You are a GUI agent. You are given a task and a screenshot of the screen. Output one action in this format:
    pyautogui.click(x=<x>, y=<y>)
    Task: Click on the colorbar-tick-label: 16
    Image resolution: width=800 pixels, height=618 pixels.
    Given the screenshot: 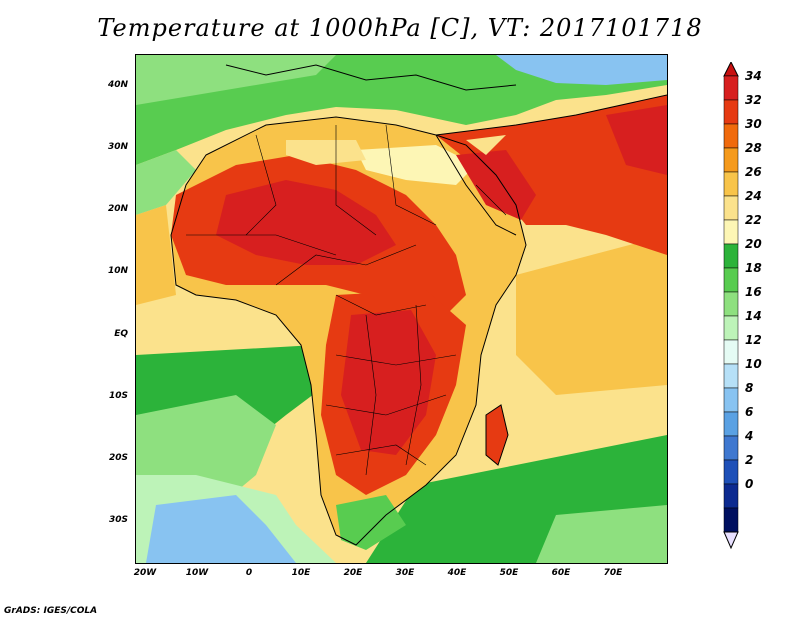 What is the action you would take?
    pyautogui.click(x=753, y=292)
    